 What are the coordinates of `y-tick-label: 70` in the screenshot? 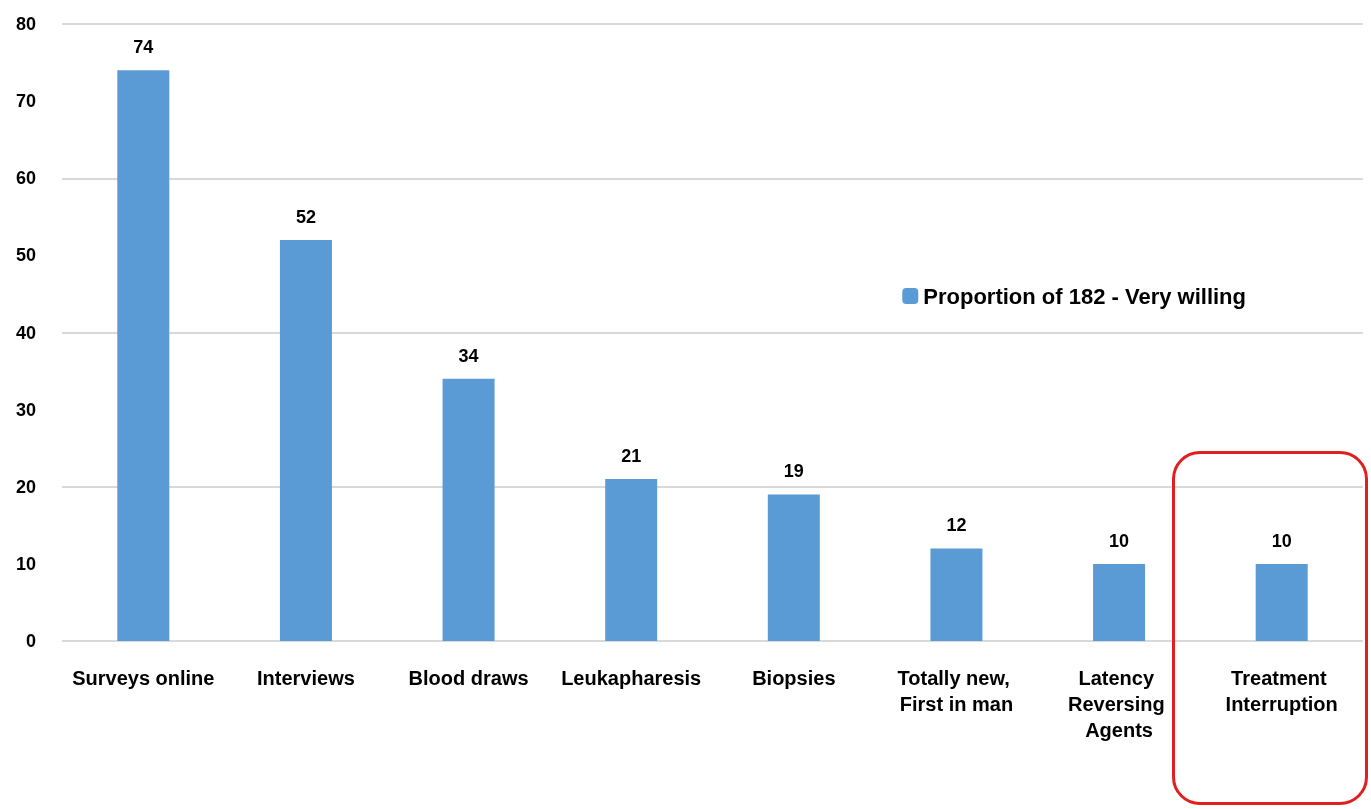 It's located at (25, 101).